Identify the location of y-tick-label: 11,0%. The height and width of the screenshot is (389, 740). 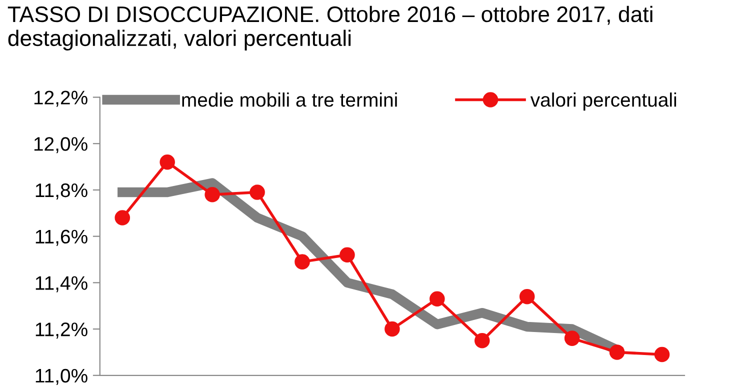
(62, 376).